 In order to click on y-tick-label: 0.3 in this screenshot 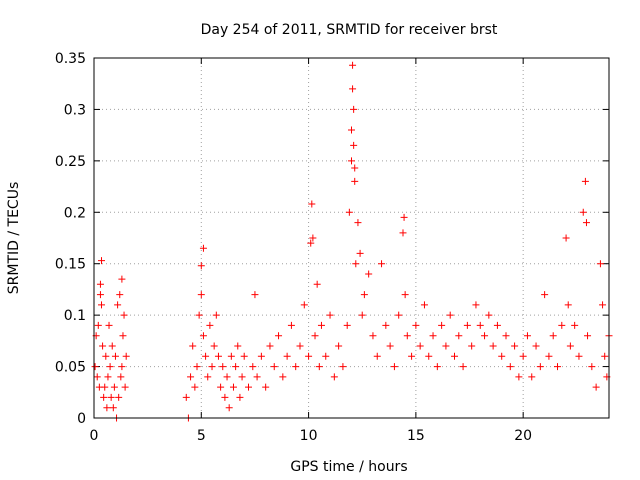, I will do `click(75, 110)`.